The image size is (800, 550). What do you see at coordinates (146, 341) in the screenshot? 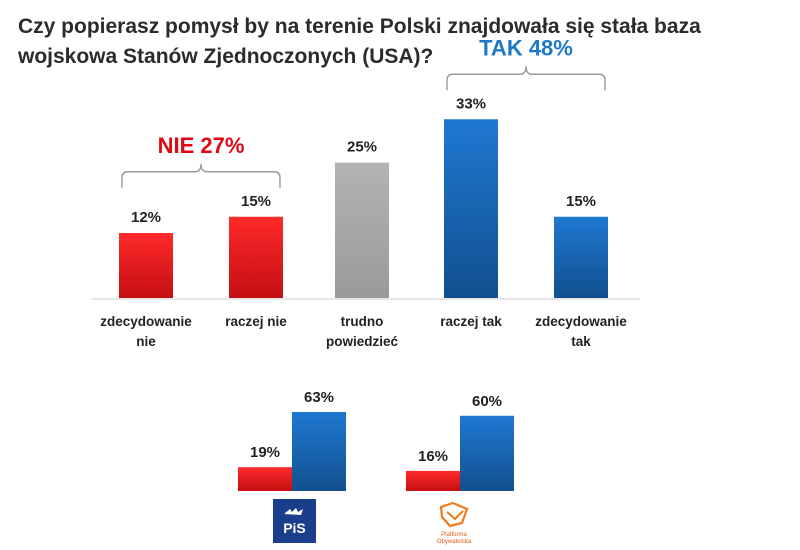
I see `category-label: nie` at bounding box center [146, 341].